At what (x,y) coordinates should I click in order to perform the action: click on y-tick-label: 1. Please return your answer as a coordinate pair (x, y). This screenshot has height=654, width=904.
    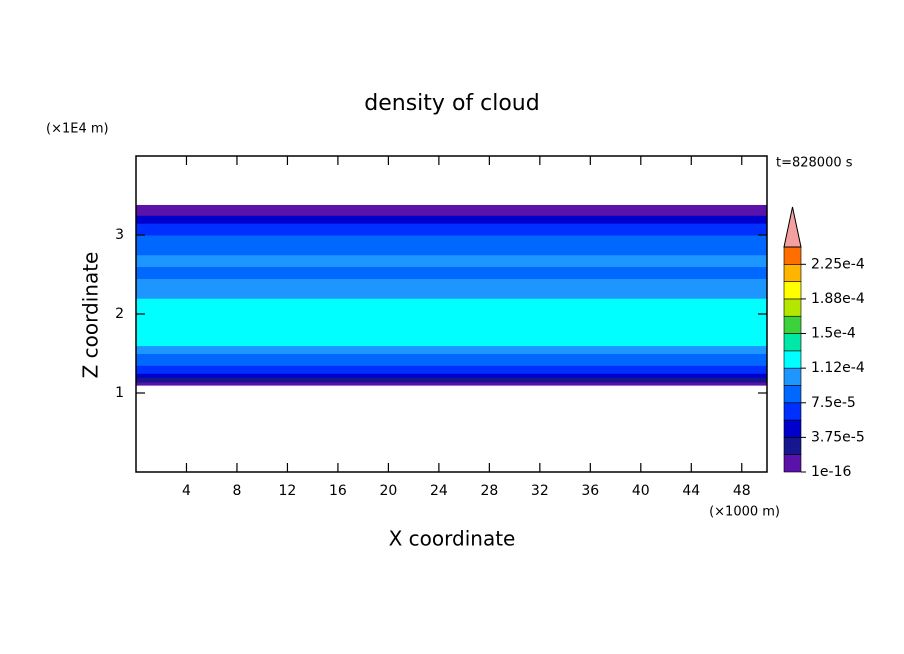
    Looking at the image, I should click on (119, 393).